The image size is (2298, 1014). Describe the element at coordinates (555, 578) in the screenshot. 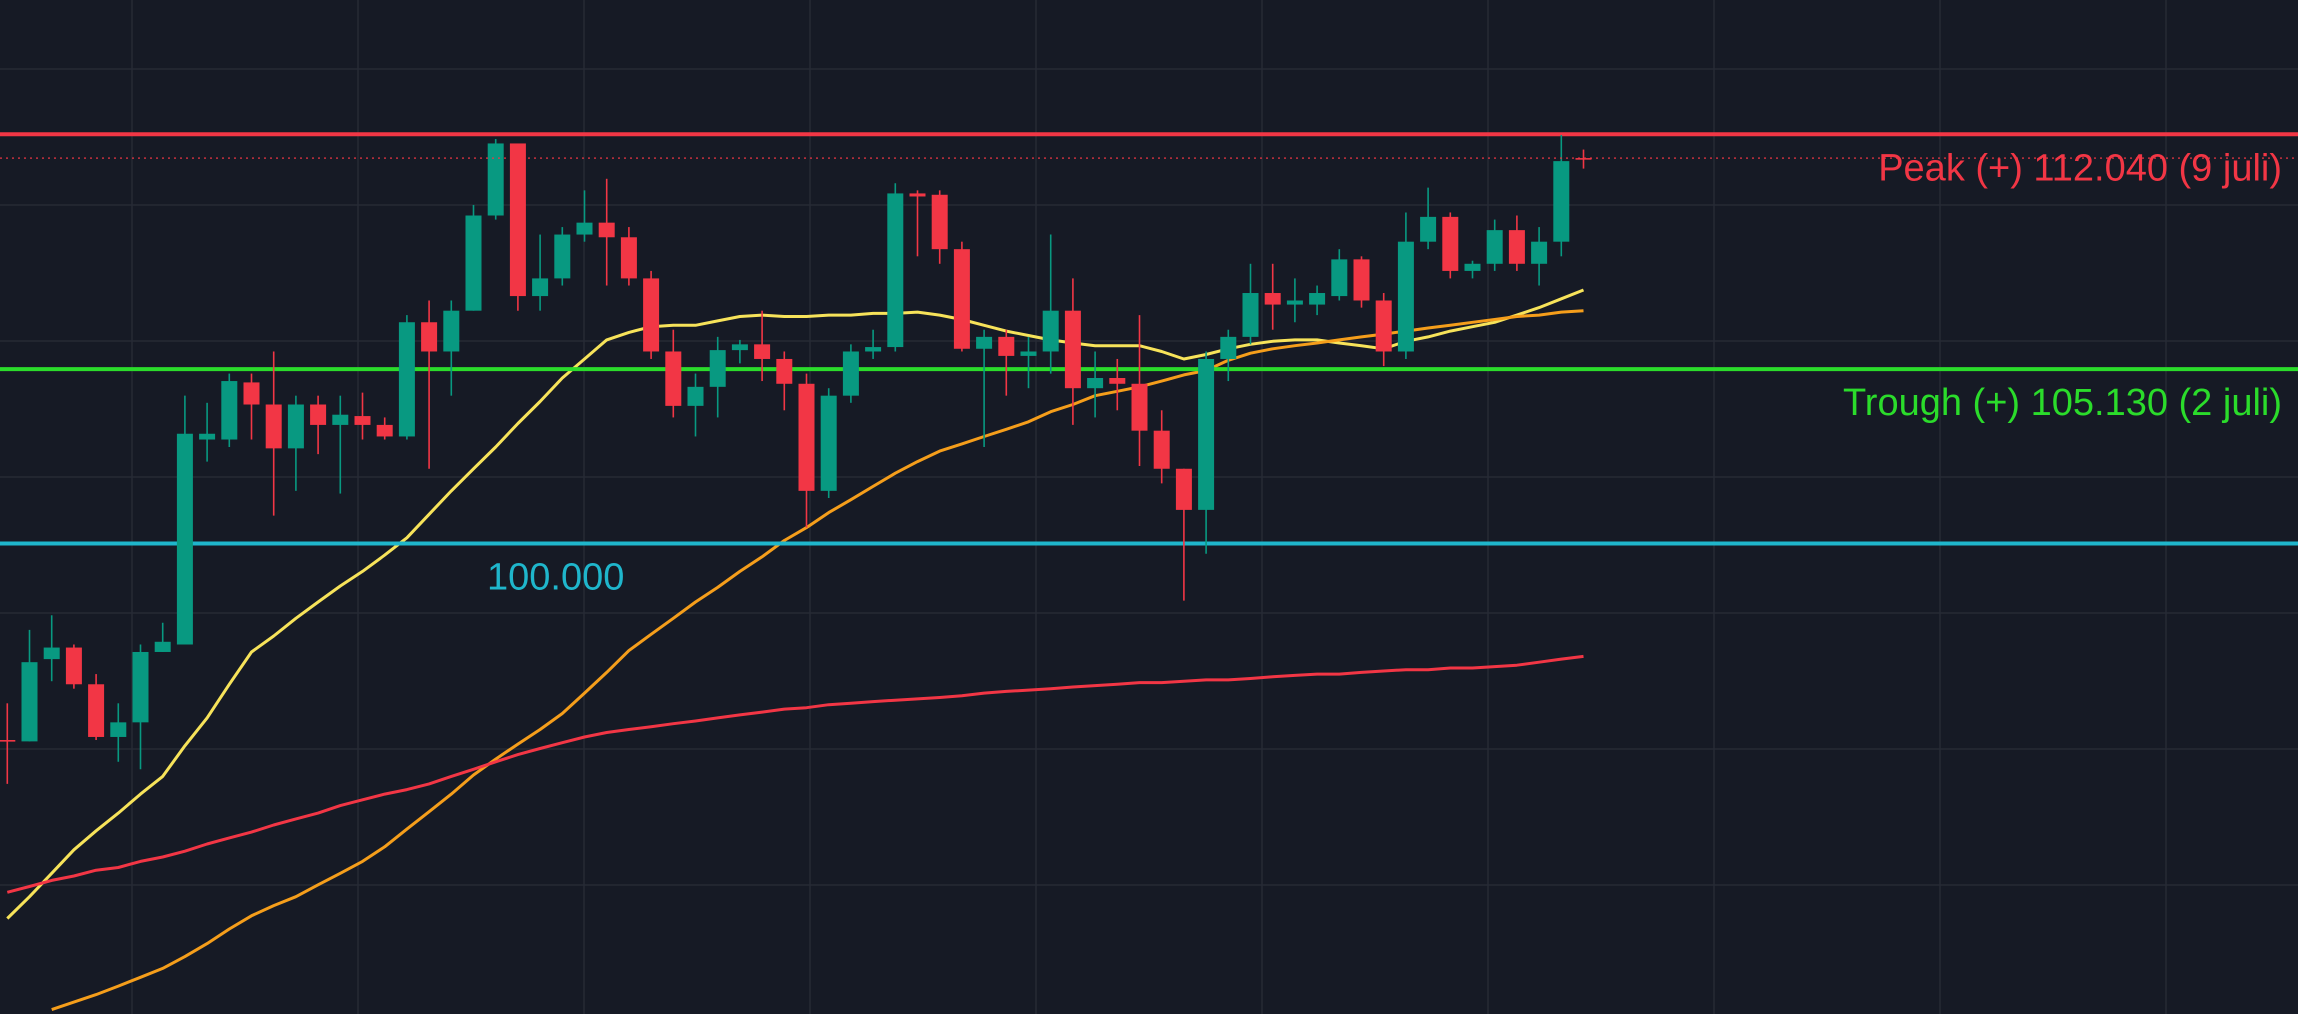

I see `level-label: 100.000` at that location.